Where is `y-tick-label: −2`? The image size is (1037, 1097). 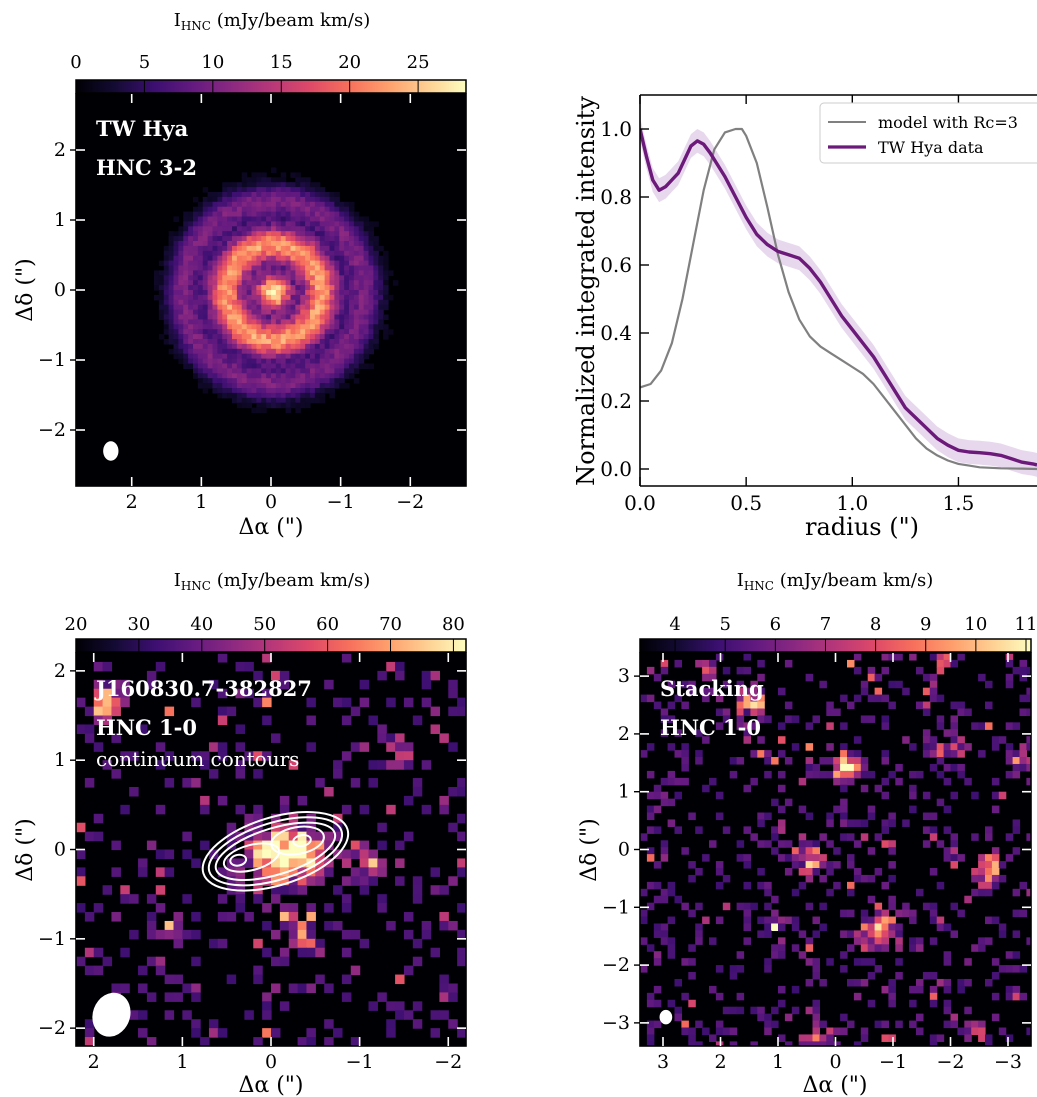
y-tick-label: −2 is located at coordinates (616, 965).